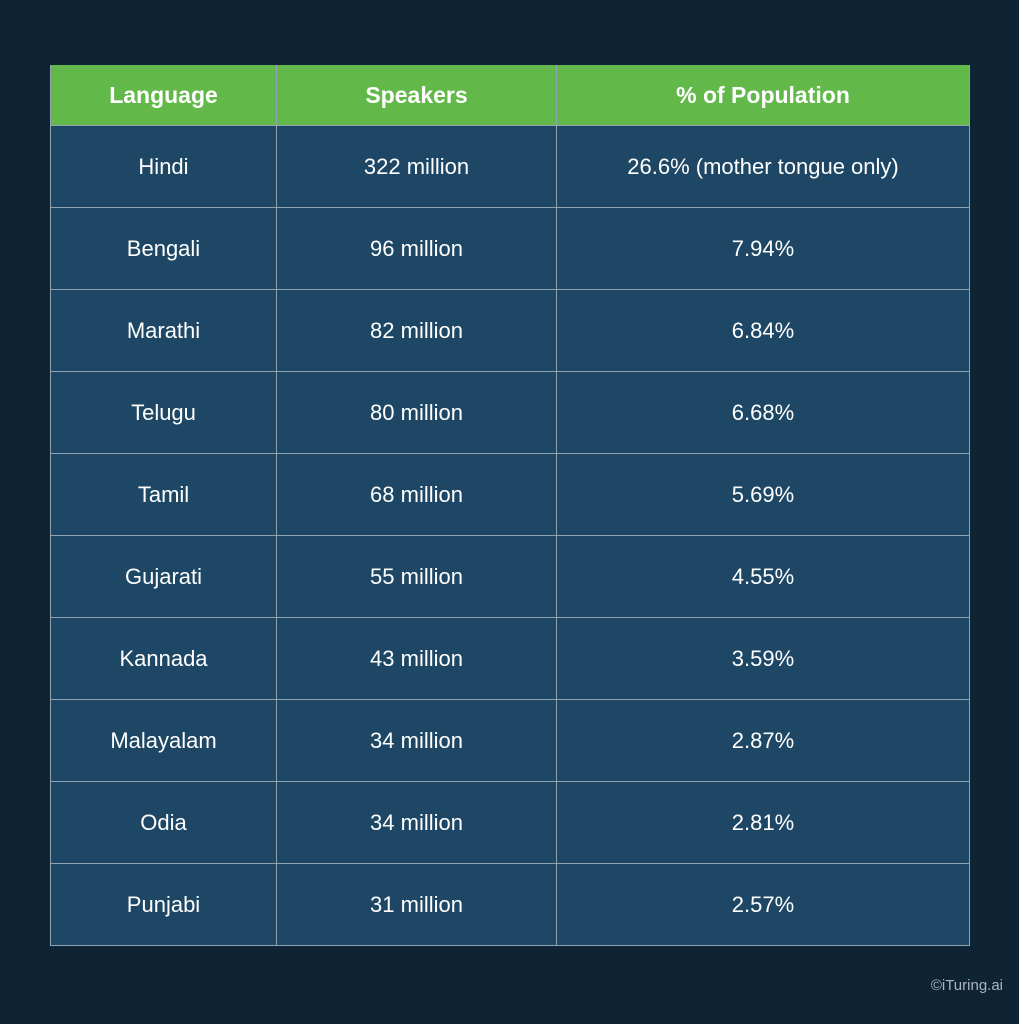 The image size is (1019, 1024). Describe the element at coordinates (763, 740) in the screenshot. I see `percent-cell: 2.87%` at that location.